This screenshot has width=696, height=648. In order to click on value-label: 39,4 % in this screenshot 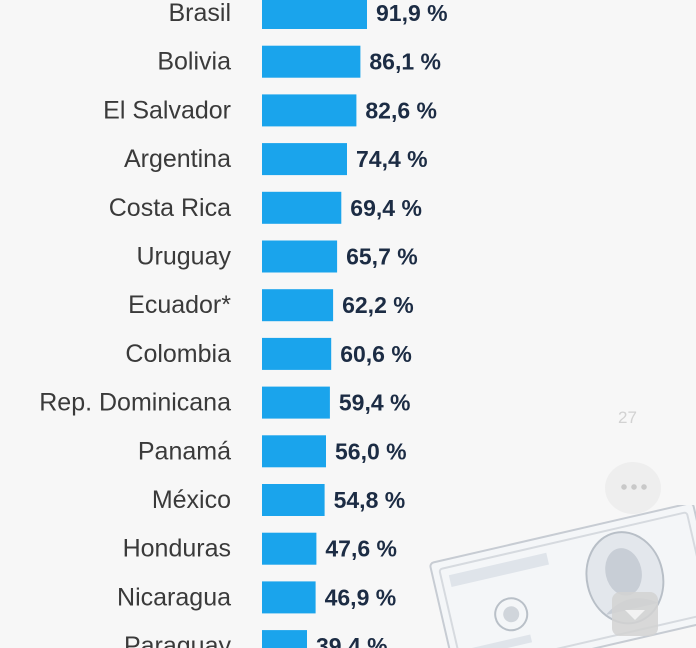, I will do `click(352, 640)`.